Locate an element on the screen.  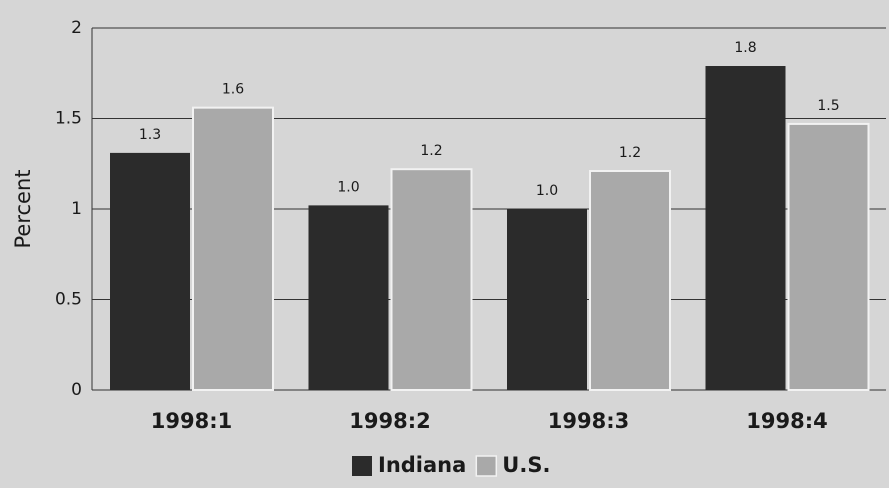
y-tick-label: 0 is located at coordinates (76, 390).